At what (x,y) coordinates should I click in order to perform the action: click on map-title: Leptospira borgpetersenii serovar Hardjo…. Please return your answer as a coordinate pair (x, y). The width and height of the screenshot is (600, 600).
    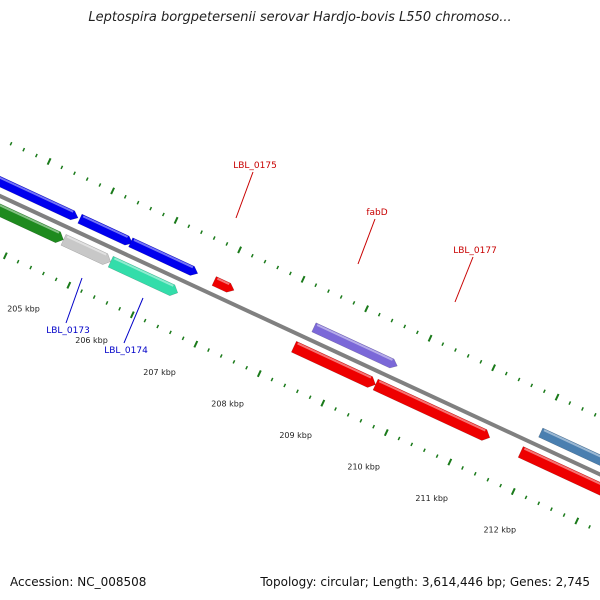
    Looking at the image, I should click on (300, 17).